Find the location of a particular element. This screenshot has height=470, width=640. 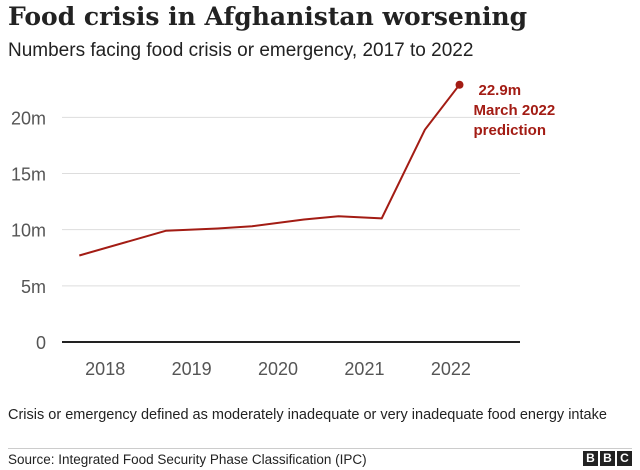

data-label: 22.9m is located at coordinates (500, 90).